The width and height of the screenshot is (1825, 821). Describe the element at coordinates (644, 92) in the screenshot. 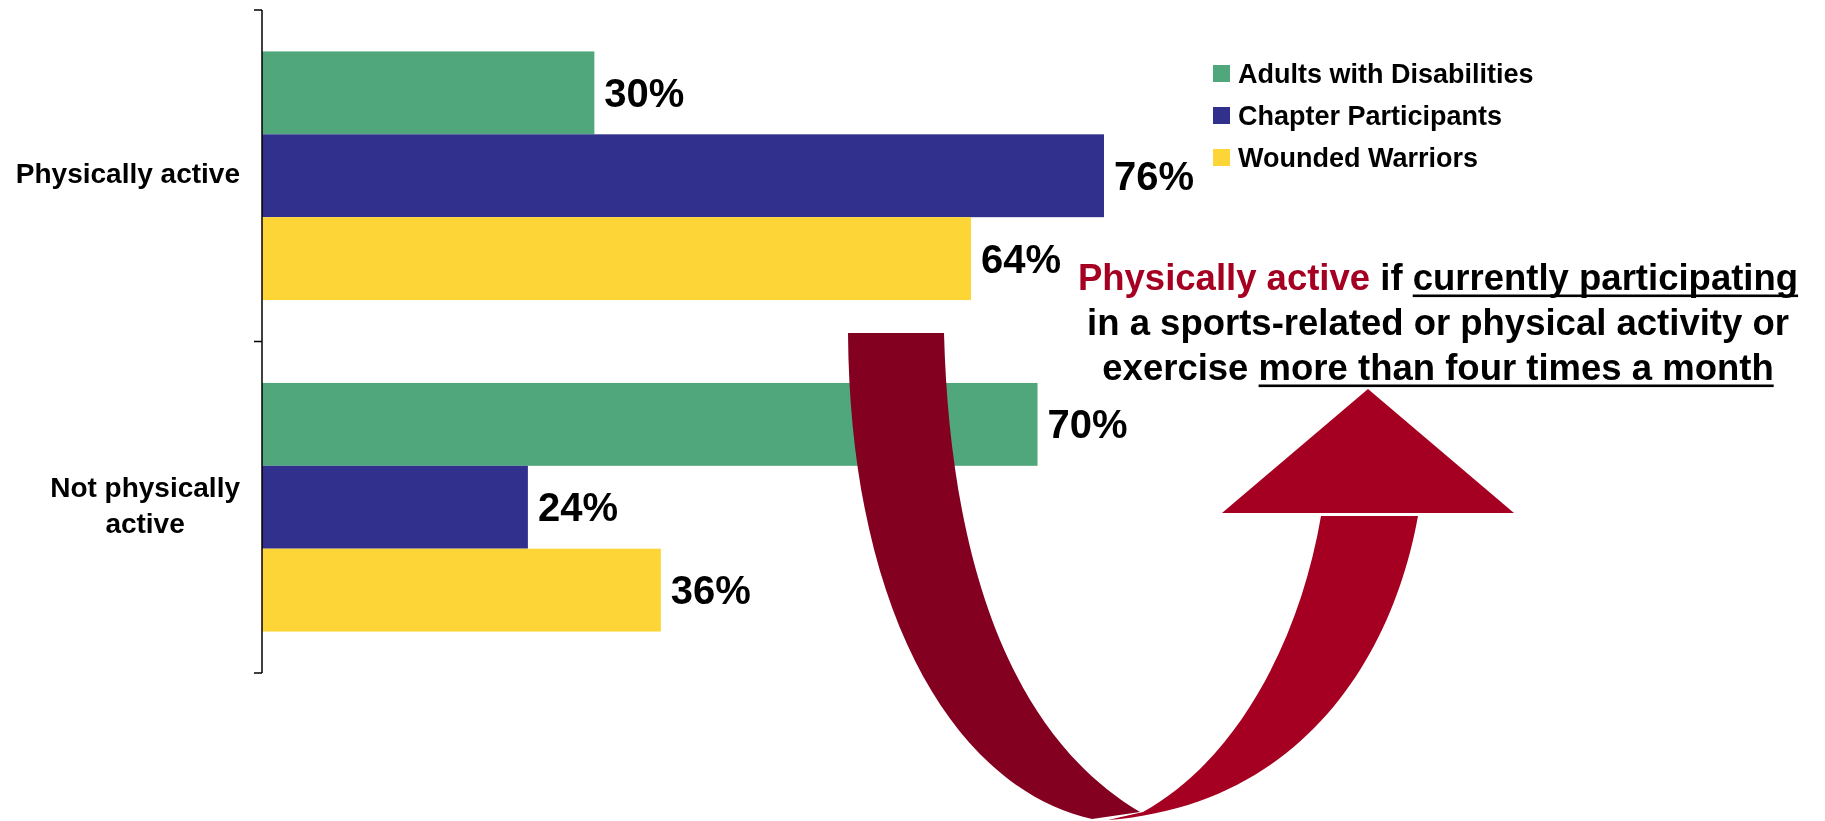

I see `data-label: 30%` at that location.